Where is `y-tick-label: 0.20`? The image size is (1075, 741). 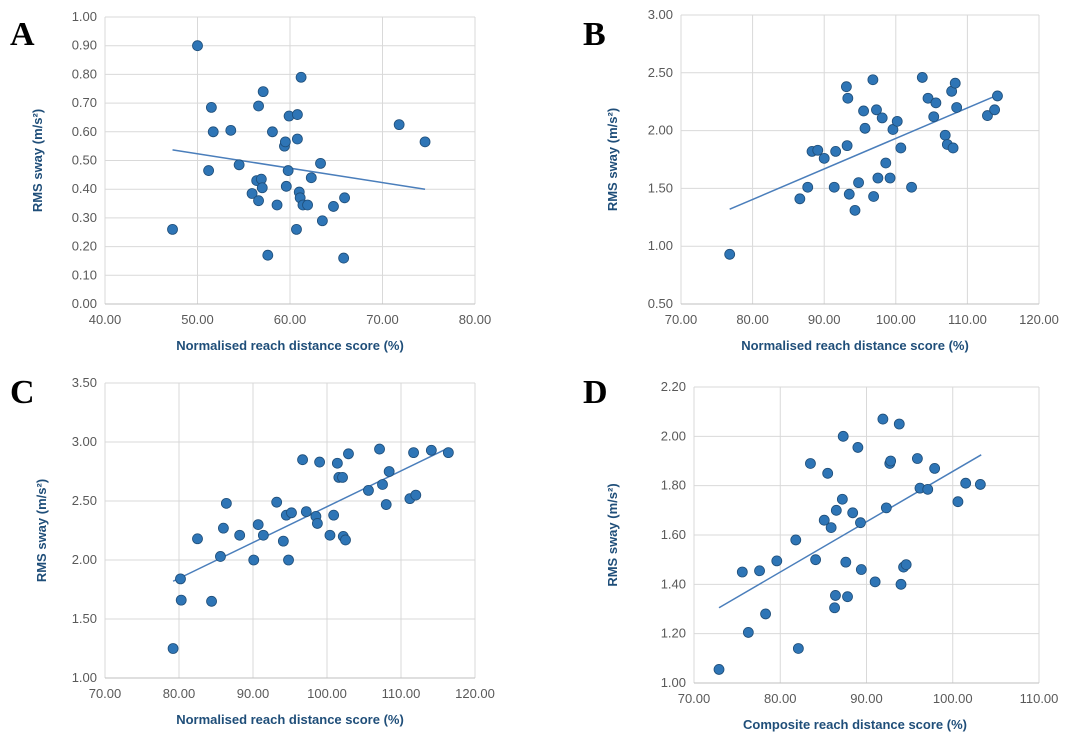
y-tick-label: 0.20 is located at coordinates (84, 246).